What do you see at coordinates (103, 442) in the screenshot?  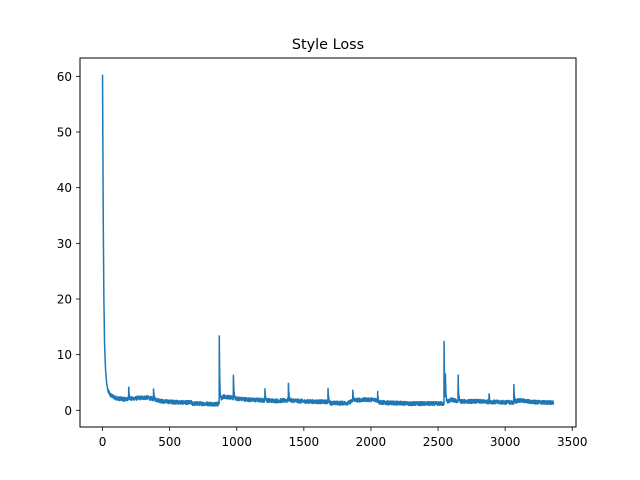 I see `x-tick-label: 0` at bounding box center [103, 442].